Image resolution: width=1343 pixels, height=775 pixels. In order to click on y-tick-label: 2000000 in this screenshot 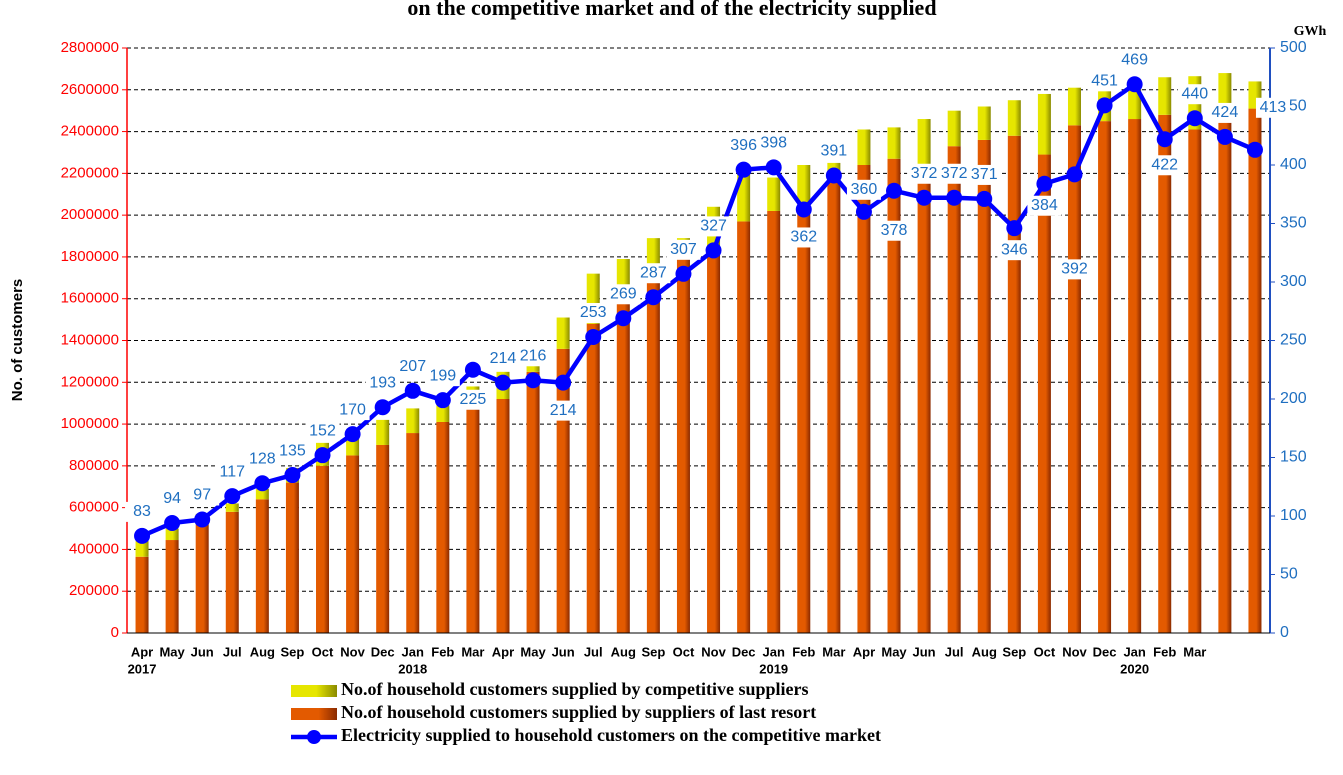, I will do `click(90, 214)`.